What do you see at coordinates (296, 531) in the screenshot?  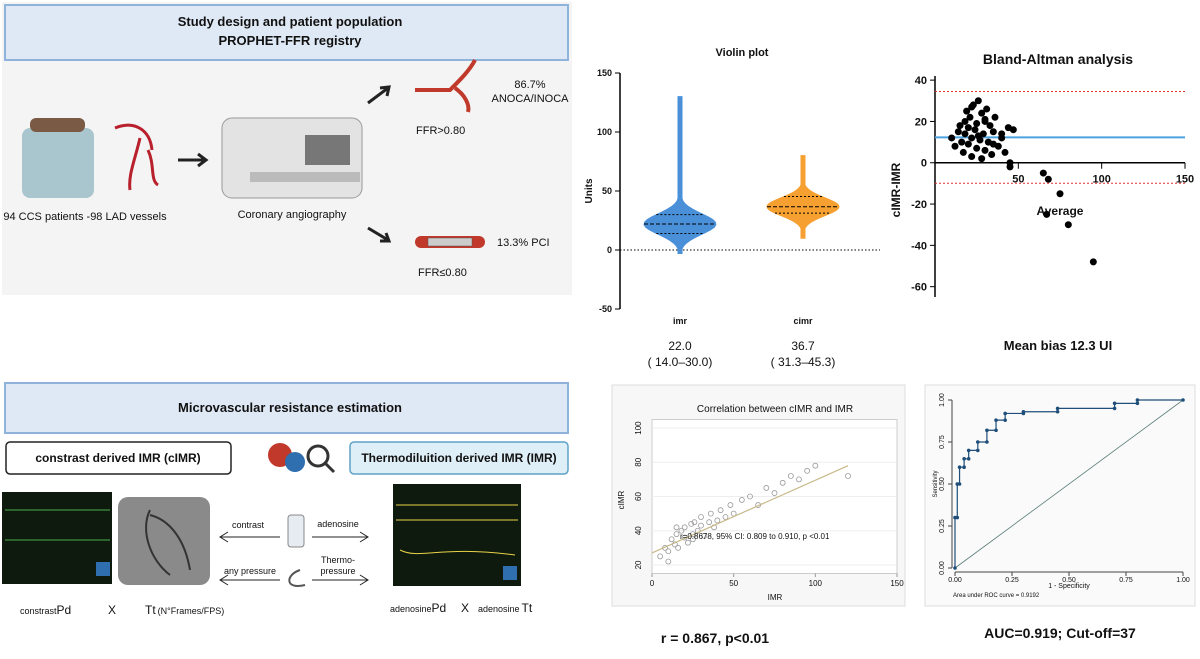 I see `vial-icon` at bounding box center [296, 531].